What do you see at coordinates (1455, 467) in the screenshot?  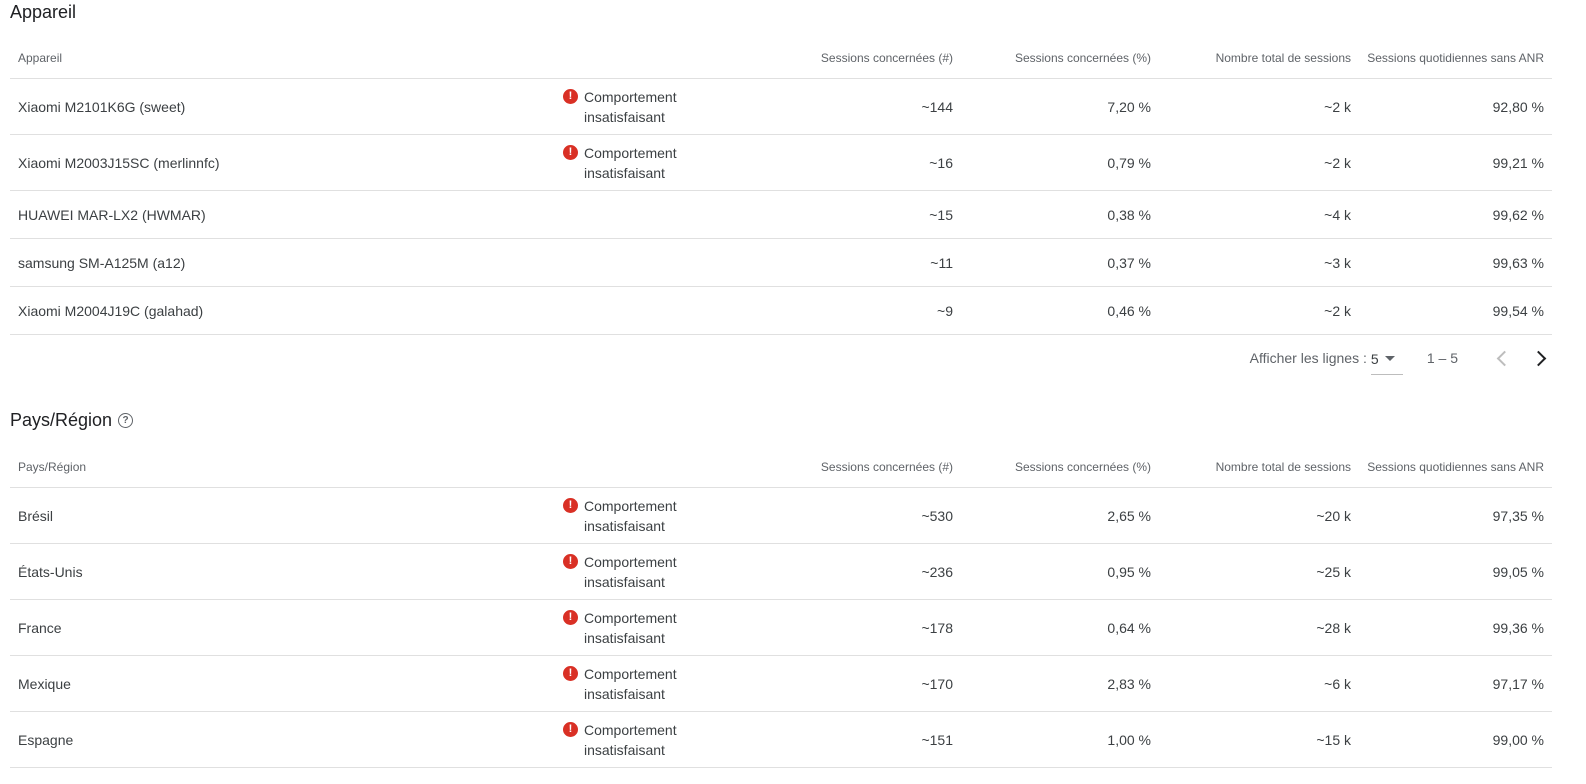 I see `countries-col-anr-free: Sessions quotidiennes sans ANR` at bounding box center [1455, 467].